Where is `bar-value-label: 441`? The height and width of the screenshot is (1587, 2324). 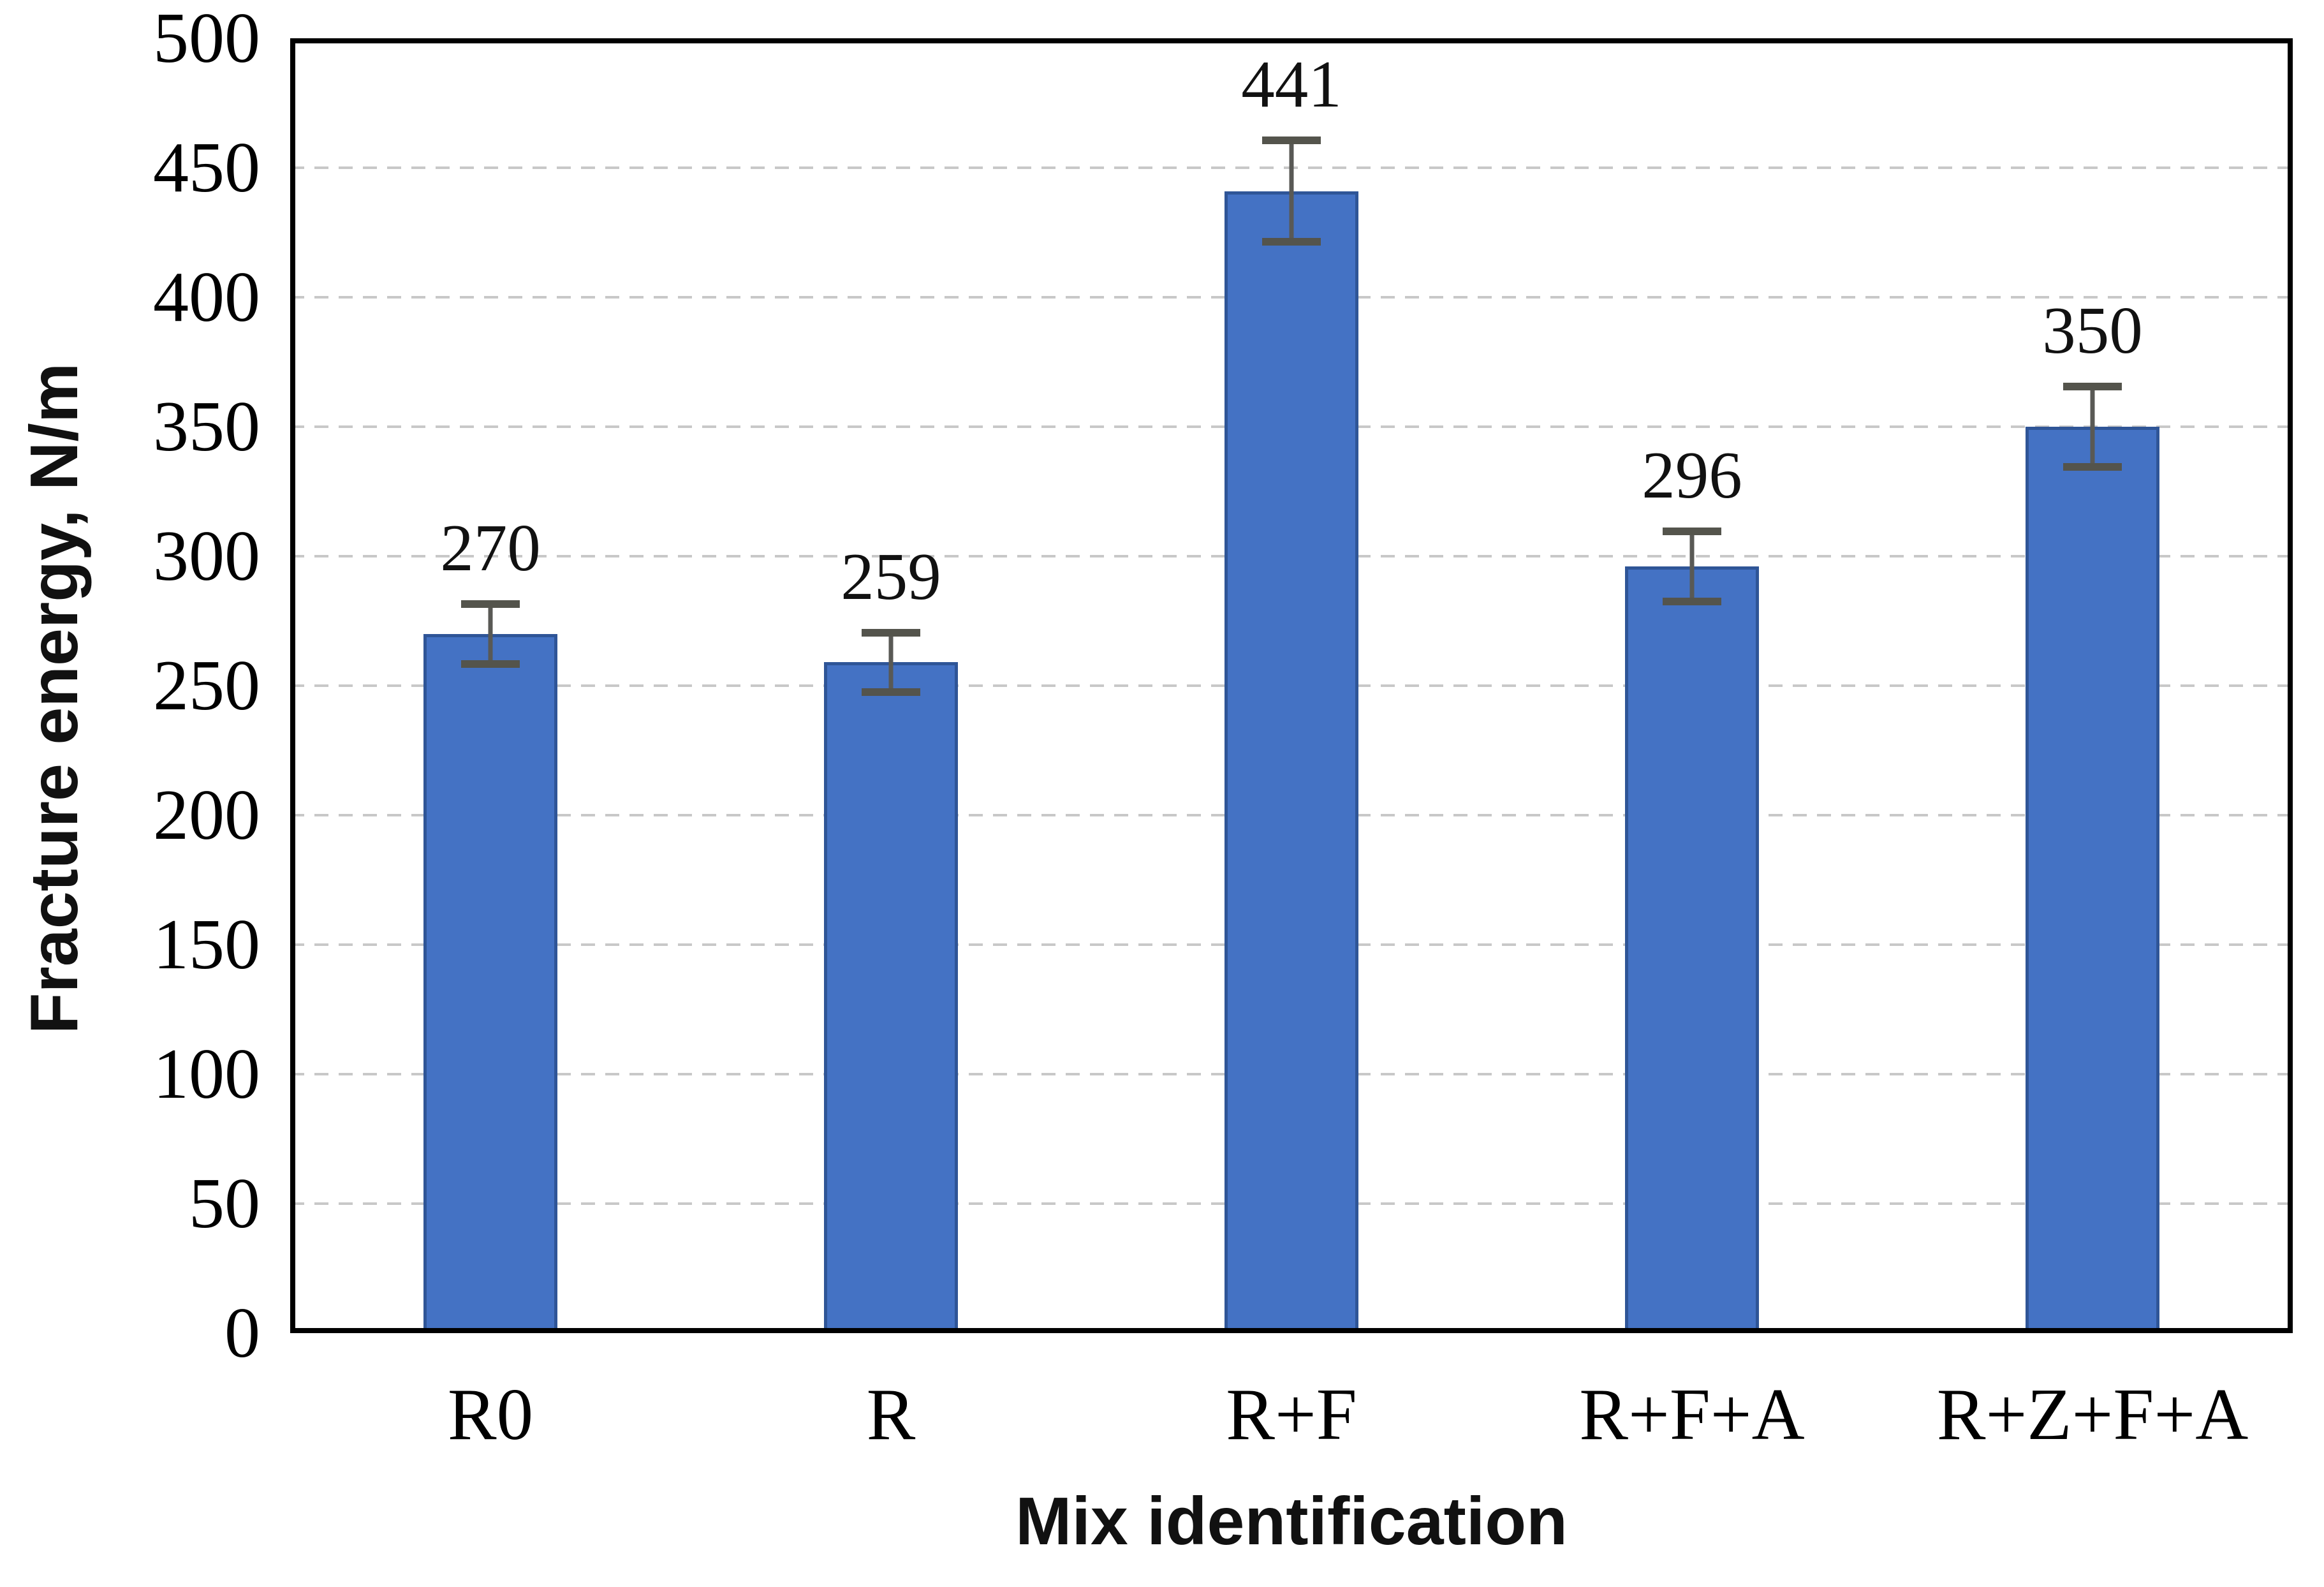 bar-value-label: 441 is located at coordinates (1292, 84).